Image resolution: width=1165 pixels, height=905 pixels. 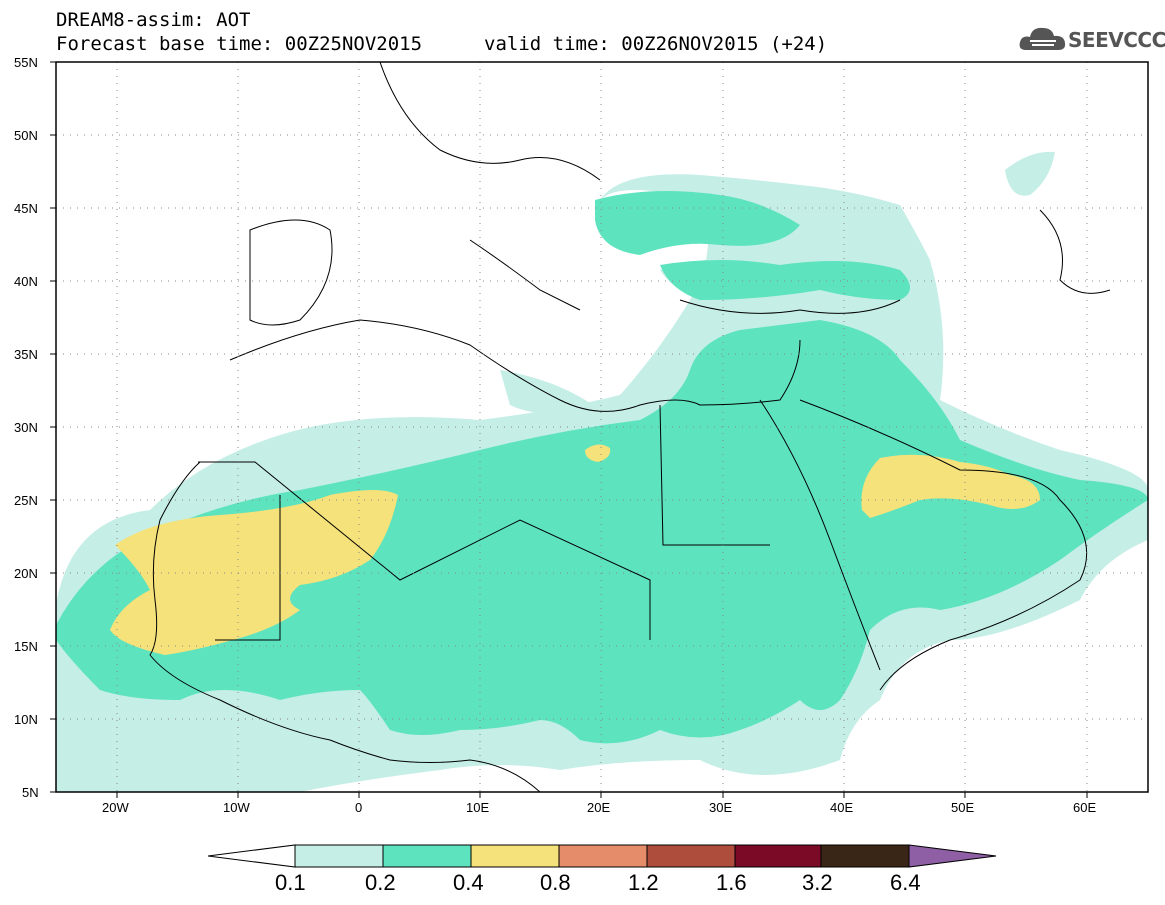 What do you see at coordinates (239, 44) in the screenshot?
I see `forecast-base-time: Forecast base time: 00Z25NOV2015` at bounding box center [239, 44].